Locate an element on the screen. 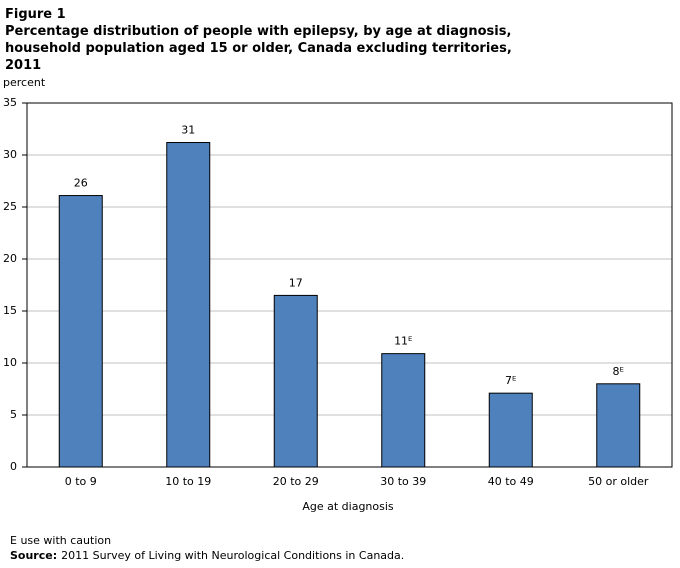  x-tick-label: 50 or older is located at coordinates (618, 481).